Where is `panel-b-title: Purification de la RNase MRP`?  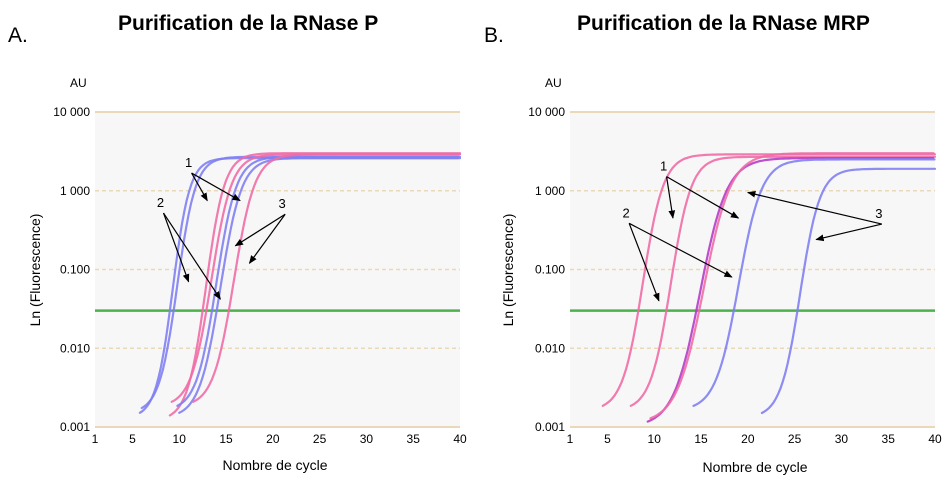
panel-b-title: Purification de la RNase MRP is located at coordinates (723, 23).